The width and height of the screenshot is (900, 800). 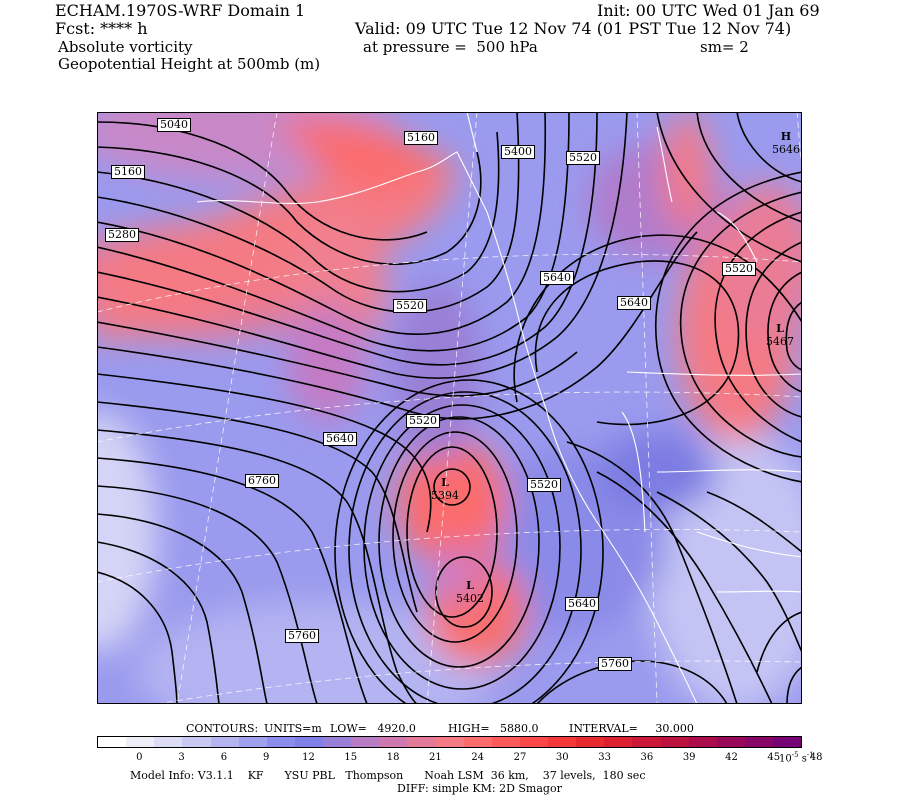 I want to click on low-center: L 5467, so click(x=780, y=335).